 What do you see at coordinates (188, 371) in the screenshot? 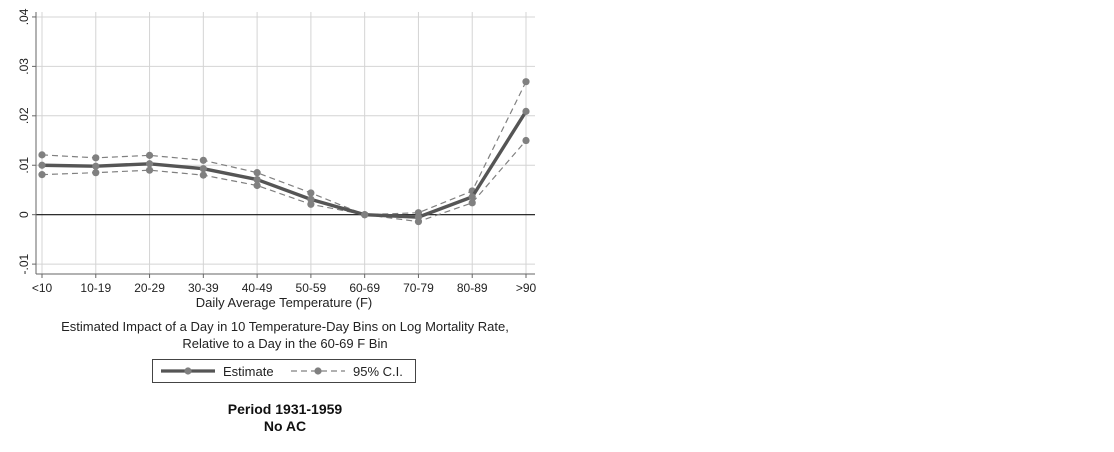
I see `legend-swatch-estimate` at bounding box center [188, 371].